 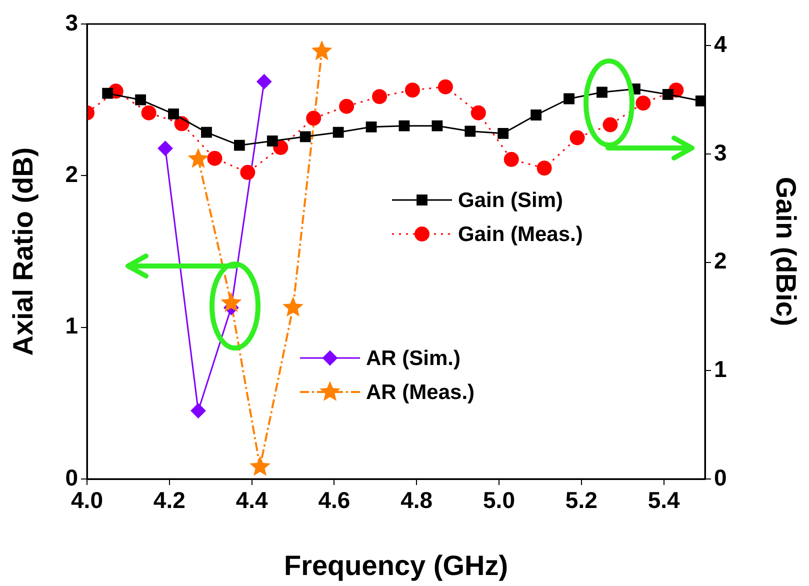 What do you see at coordinates (71, 325) in the screenshot?
I see `y-tick-label: 1` at bounding box center [71, 325].